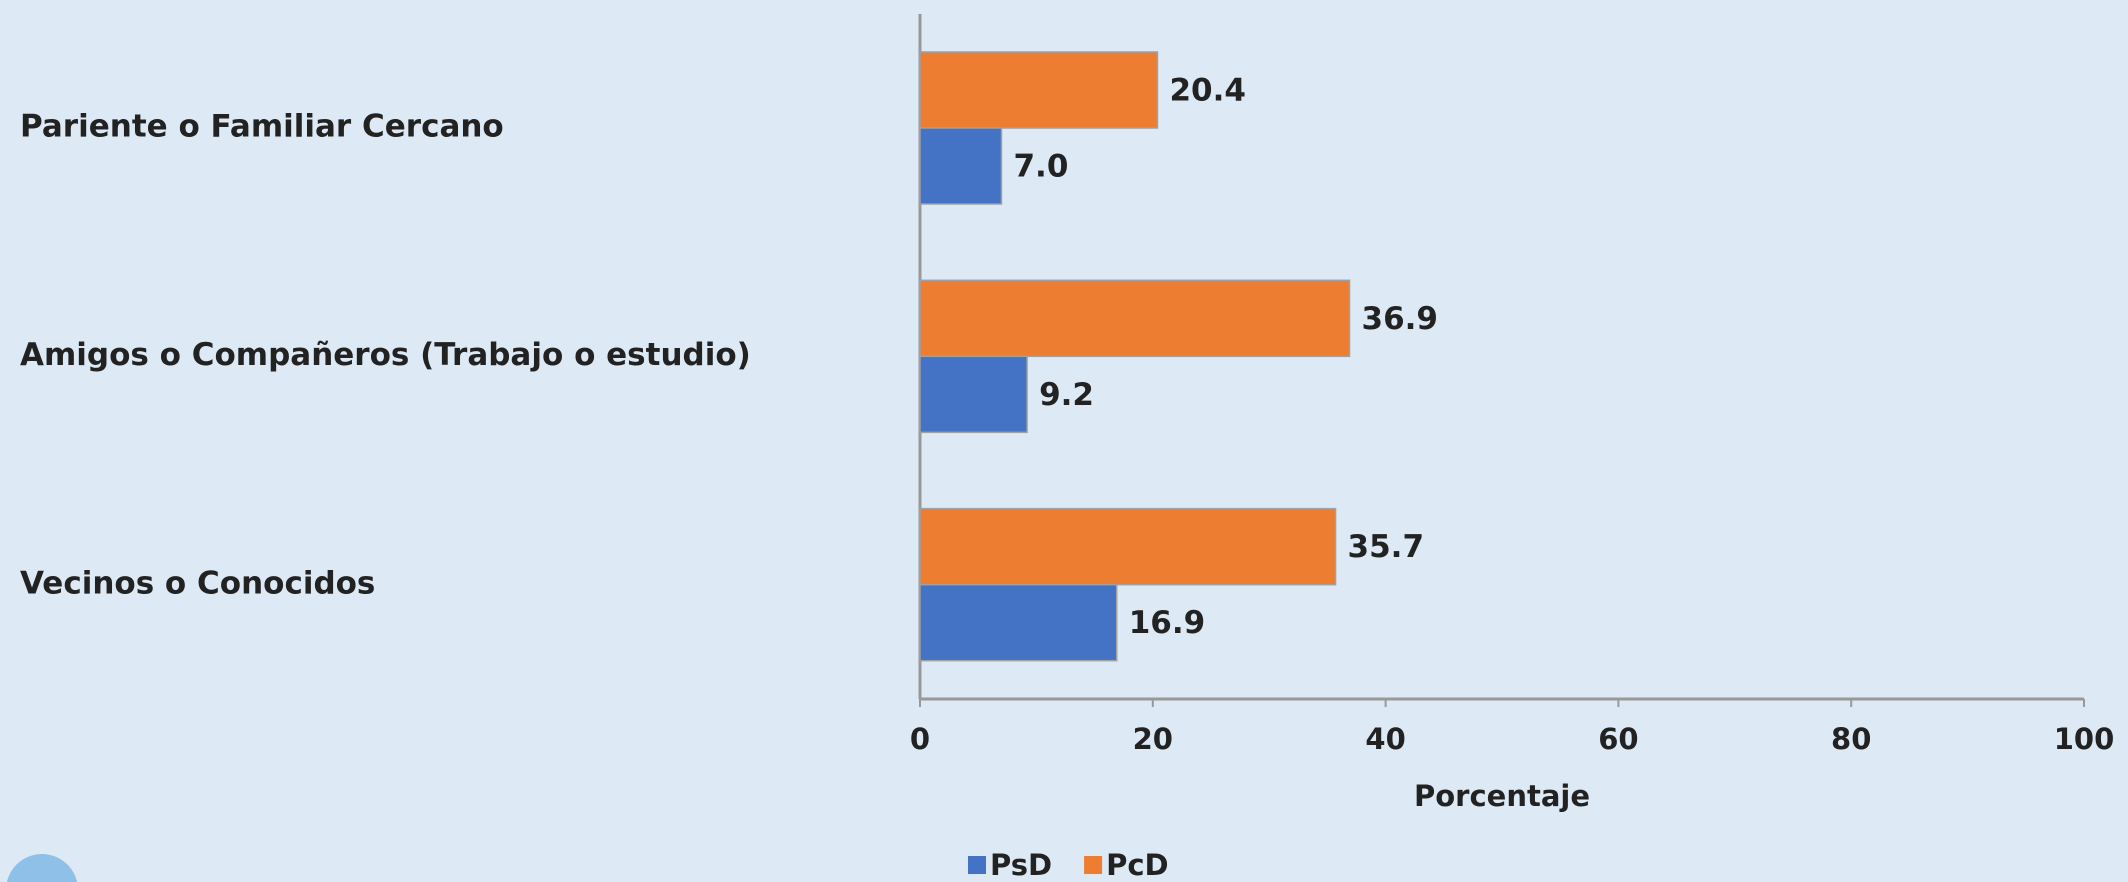 The width and height of the screenshot is (2128, 882). Describe the element at coordinates (262, 127) in the screenshot. I see `category-label: Pariente o Familiar Cercano` at that location.